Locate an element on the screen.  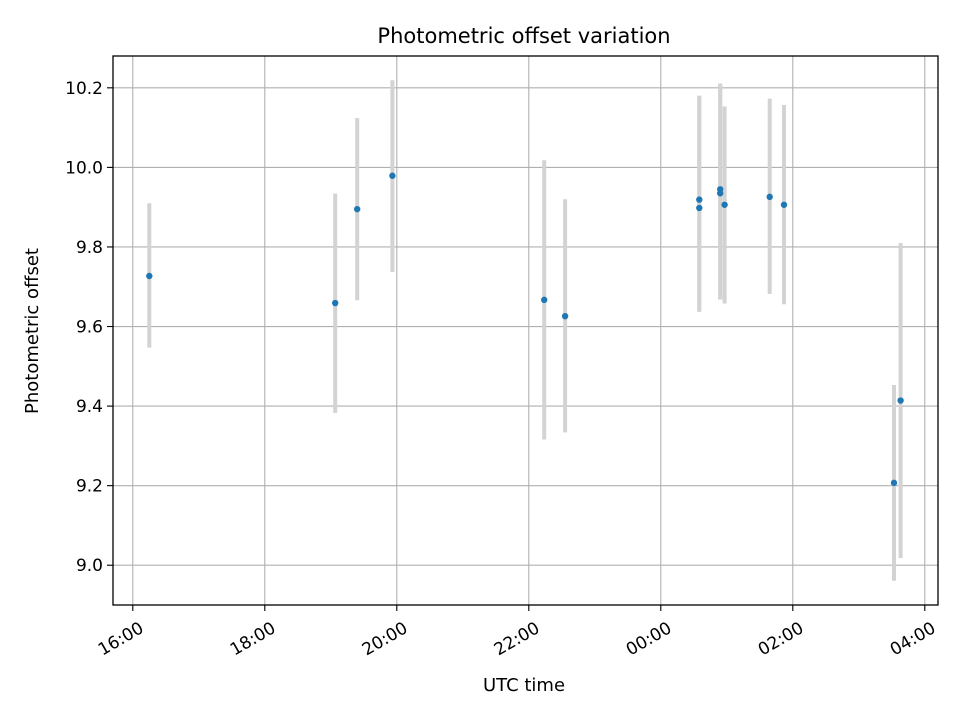
y-axis-label: Photometric offset is located at coordinates (32, 331).